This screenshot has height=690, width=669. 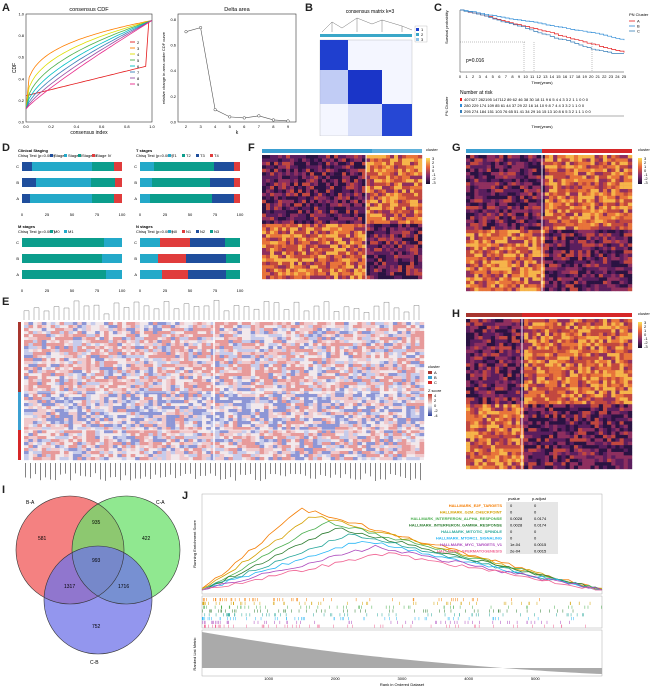 I want to click on delta-ytick: 0.2, so click(x=173, y=96).